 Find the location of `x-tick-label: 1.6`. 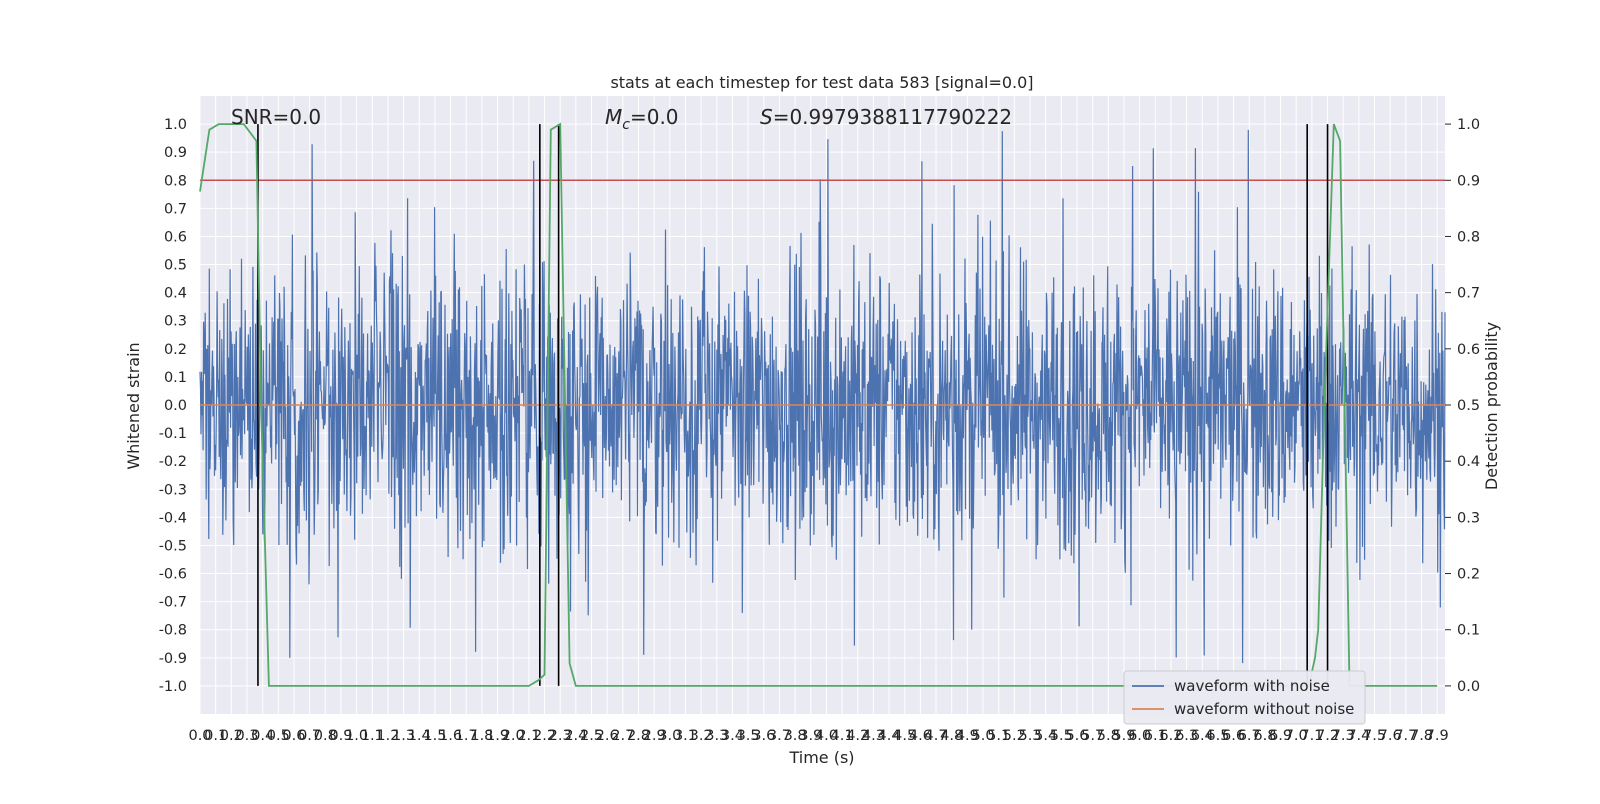

x-tick-label: 1.6 is located at coordinates (450, 736).